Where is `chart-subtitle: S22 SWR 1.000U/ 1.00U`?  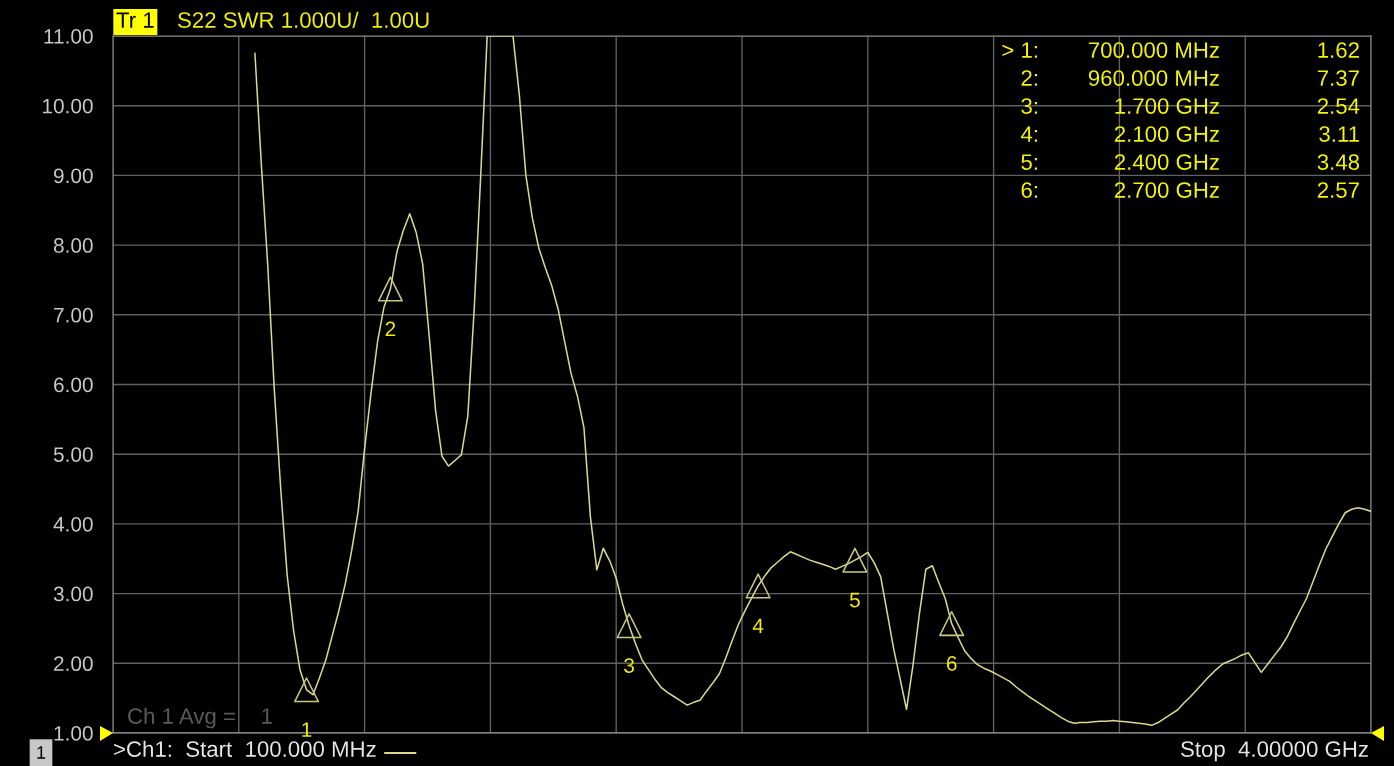 chart-subtitle: S22 SWR 1.000U/ 1.00U is located at coordinates (303, 19).